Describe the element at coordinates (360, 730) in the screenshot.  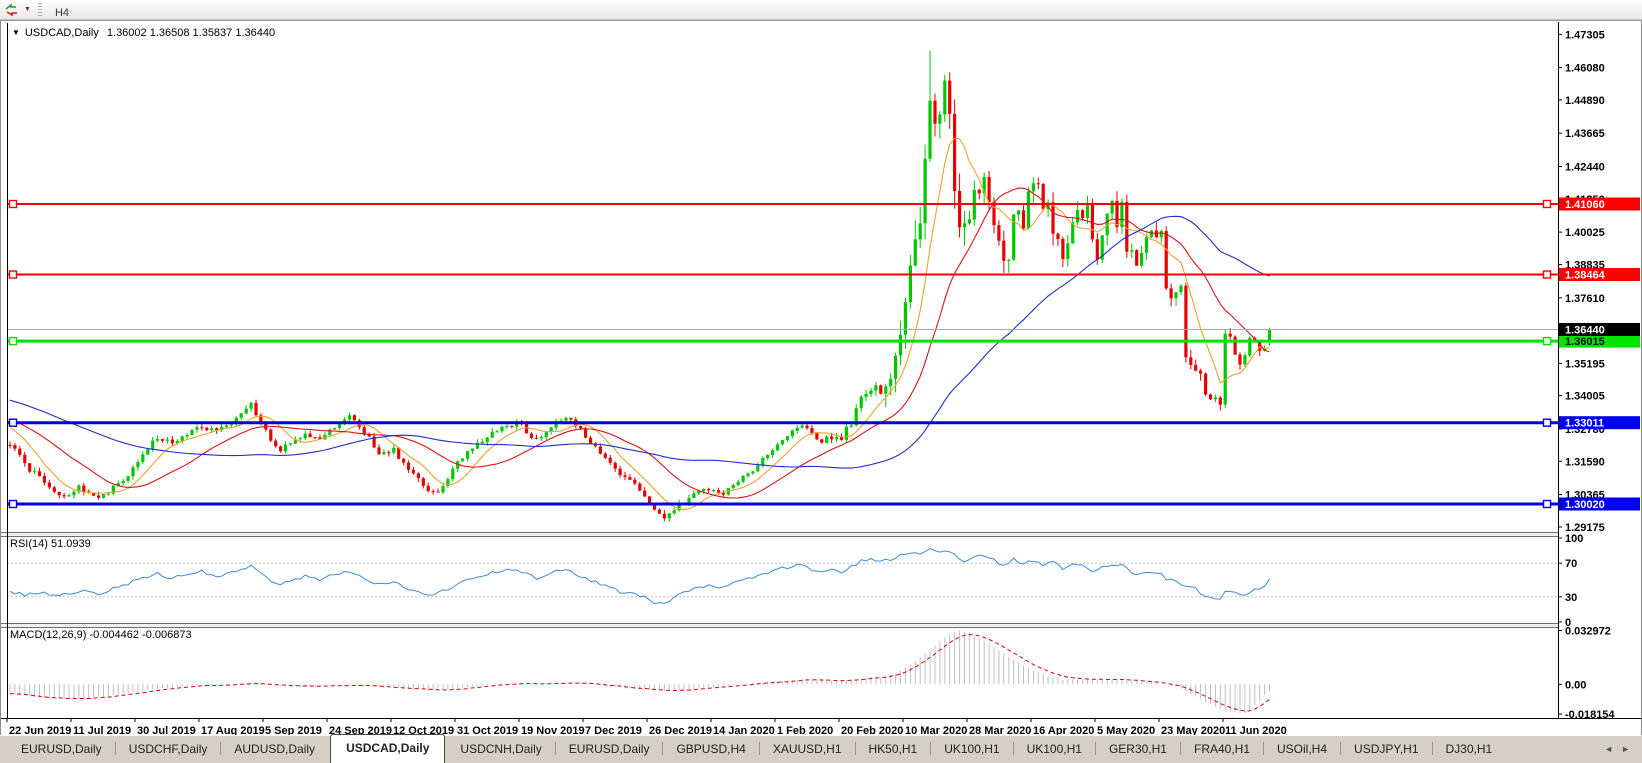
I see `svg-text: 24 Sep 2019` at that location.